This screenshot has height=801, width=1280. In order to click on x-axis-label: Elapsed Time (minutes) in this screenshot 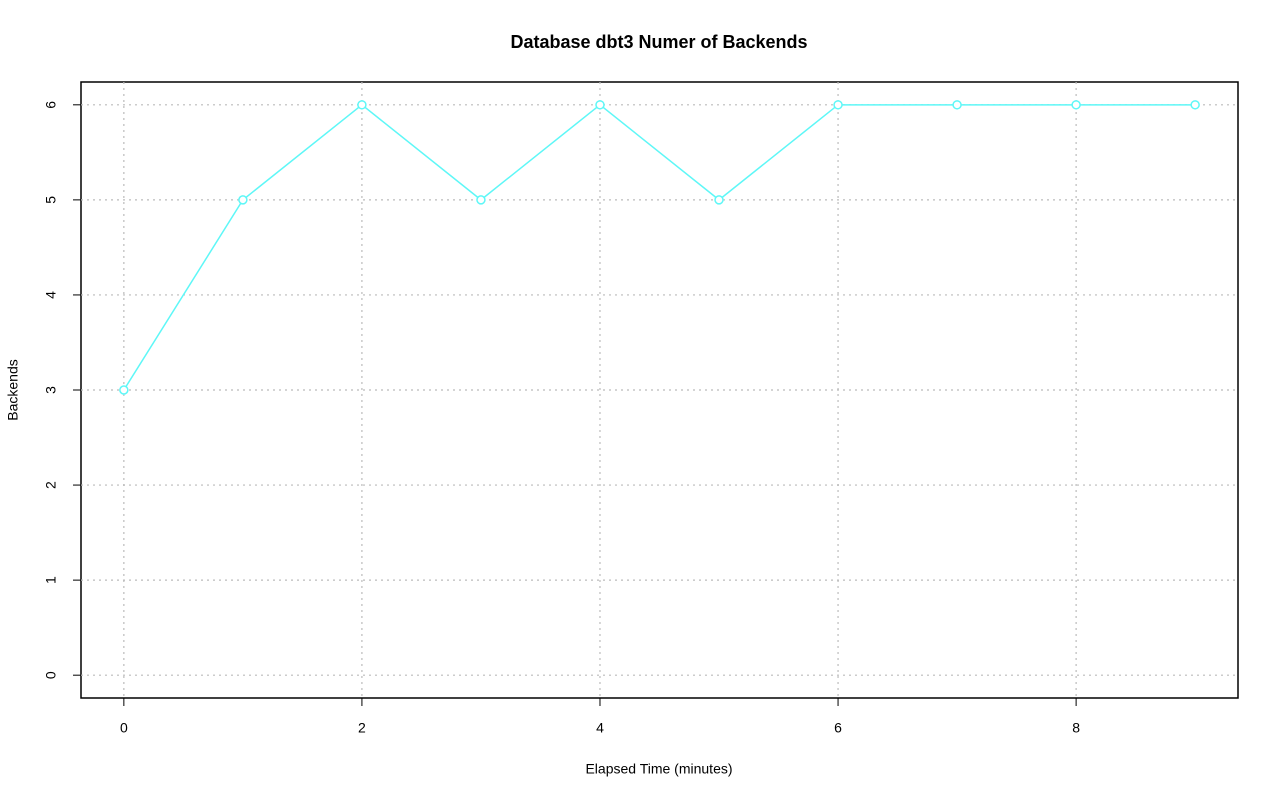, I will do `click(658, 769)`.